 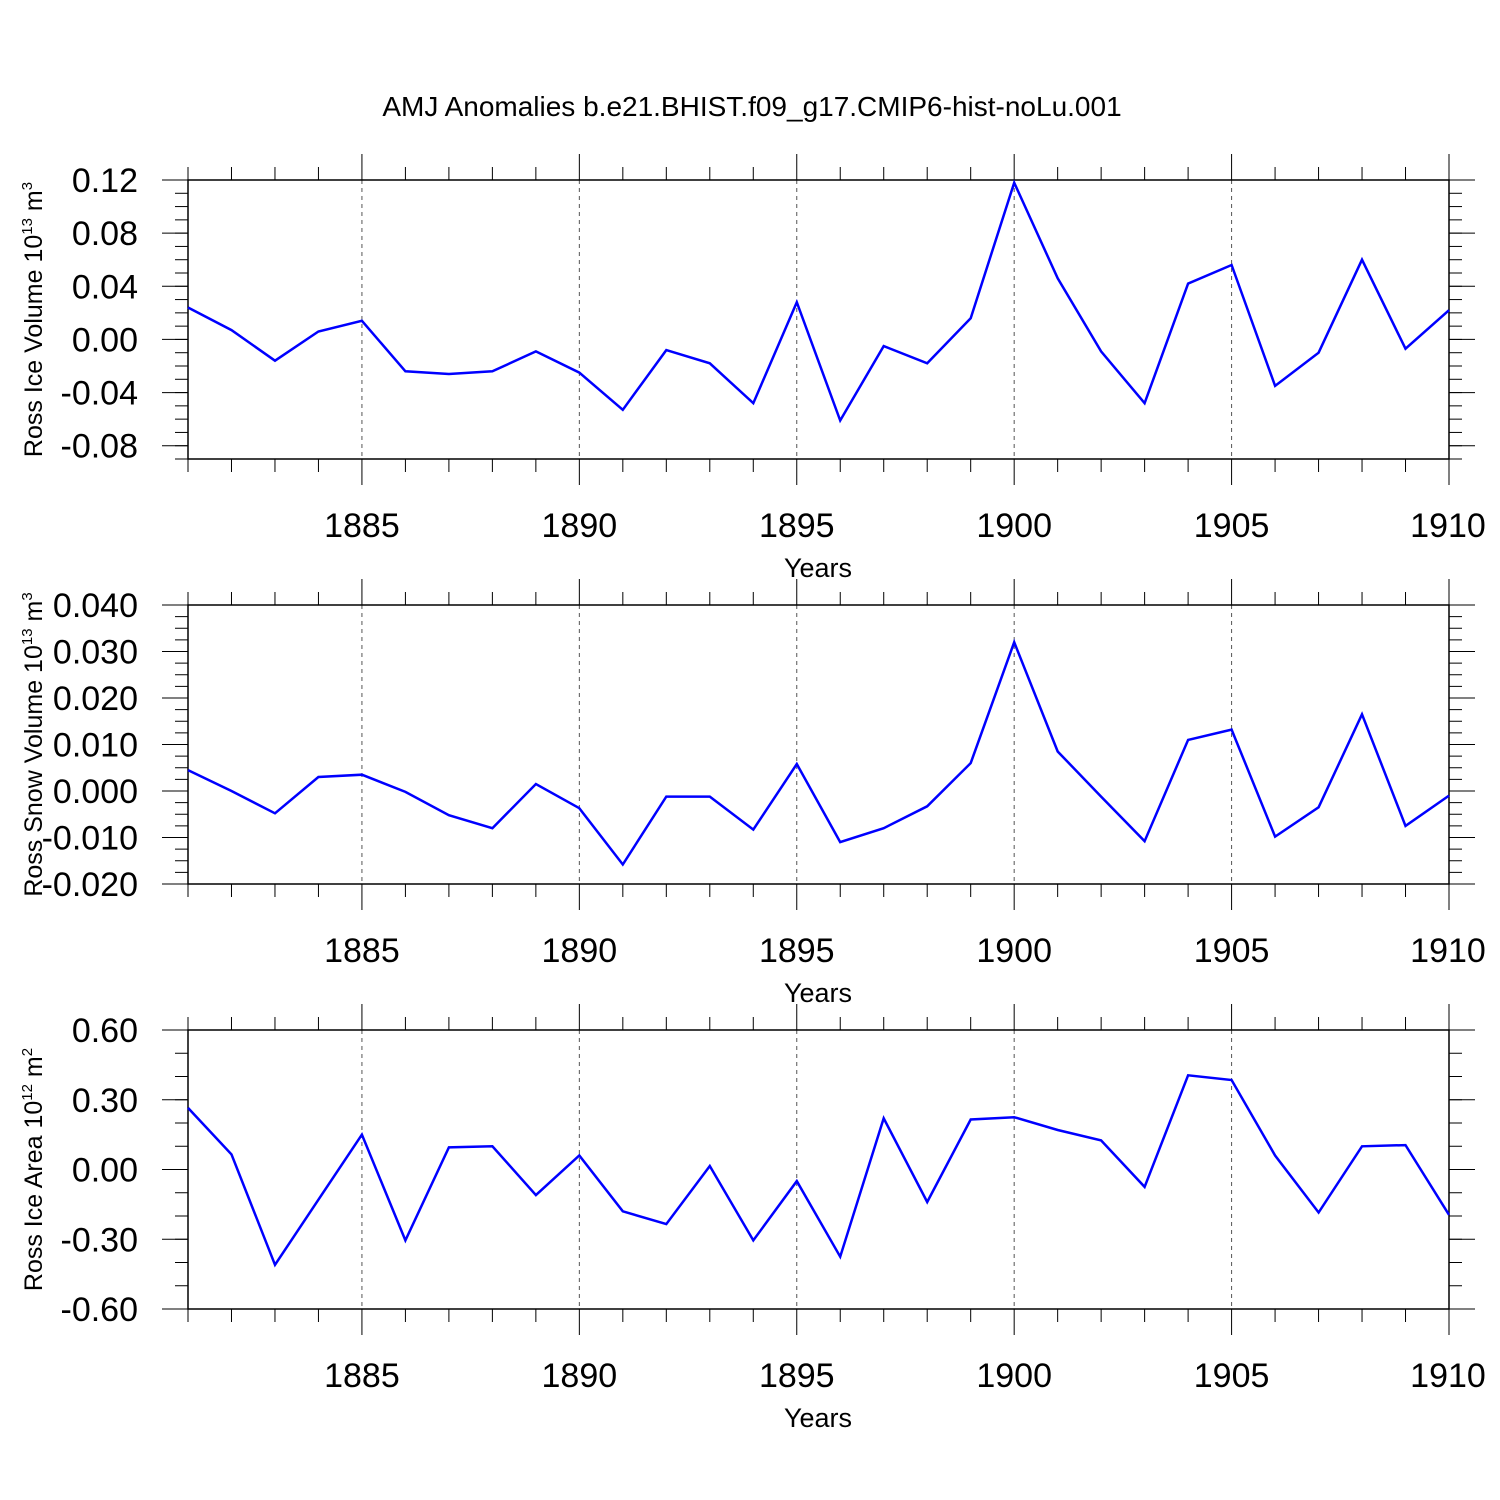 I want to click on y-tick-label: 0.04, so click(x=105, y=287).